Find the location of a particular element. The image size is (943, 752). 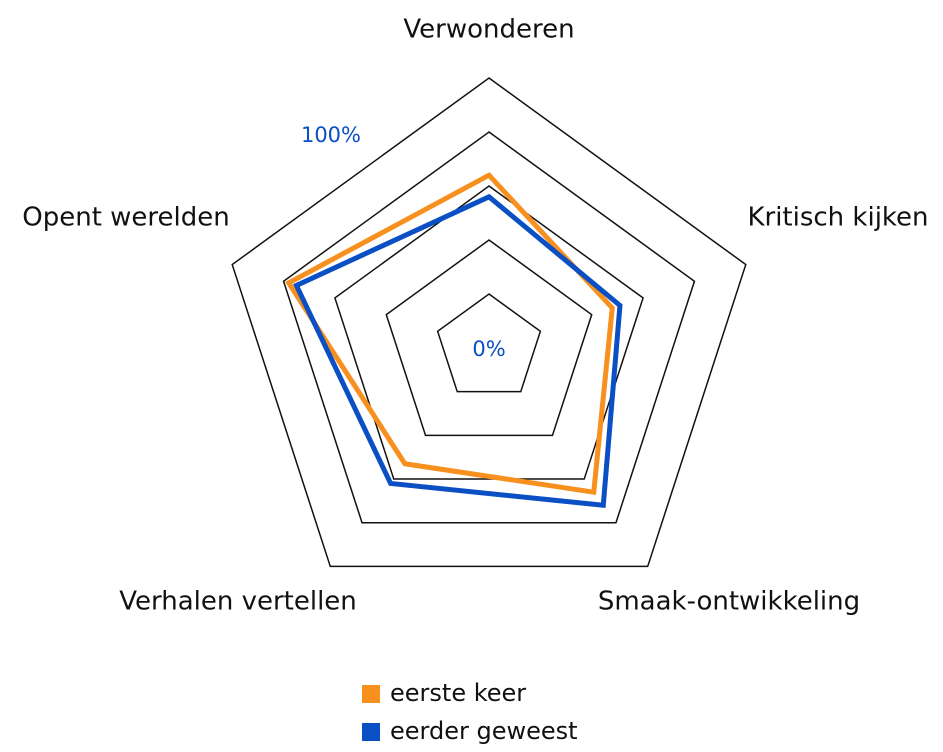

axis-label: Verwonderen is located at coordinates (488, 30).